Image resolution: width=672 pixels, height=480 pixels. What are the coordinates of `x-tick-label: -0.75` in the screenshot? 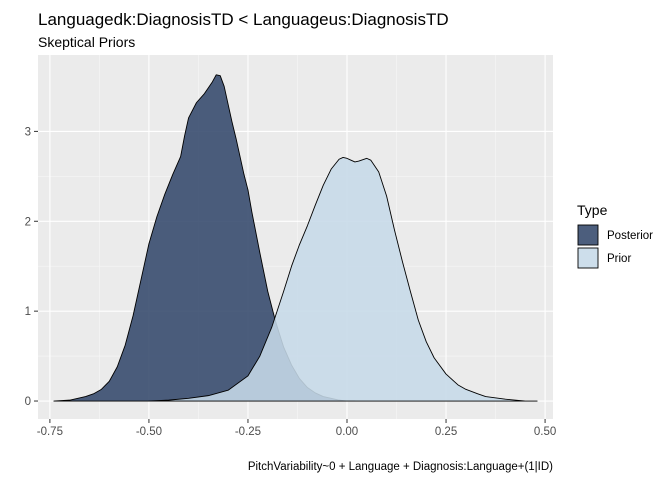 It's located at (50, 432).